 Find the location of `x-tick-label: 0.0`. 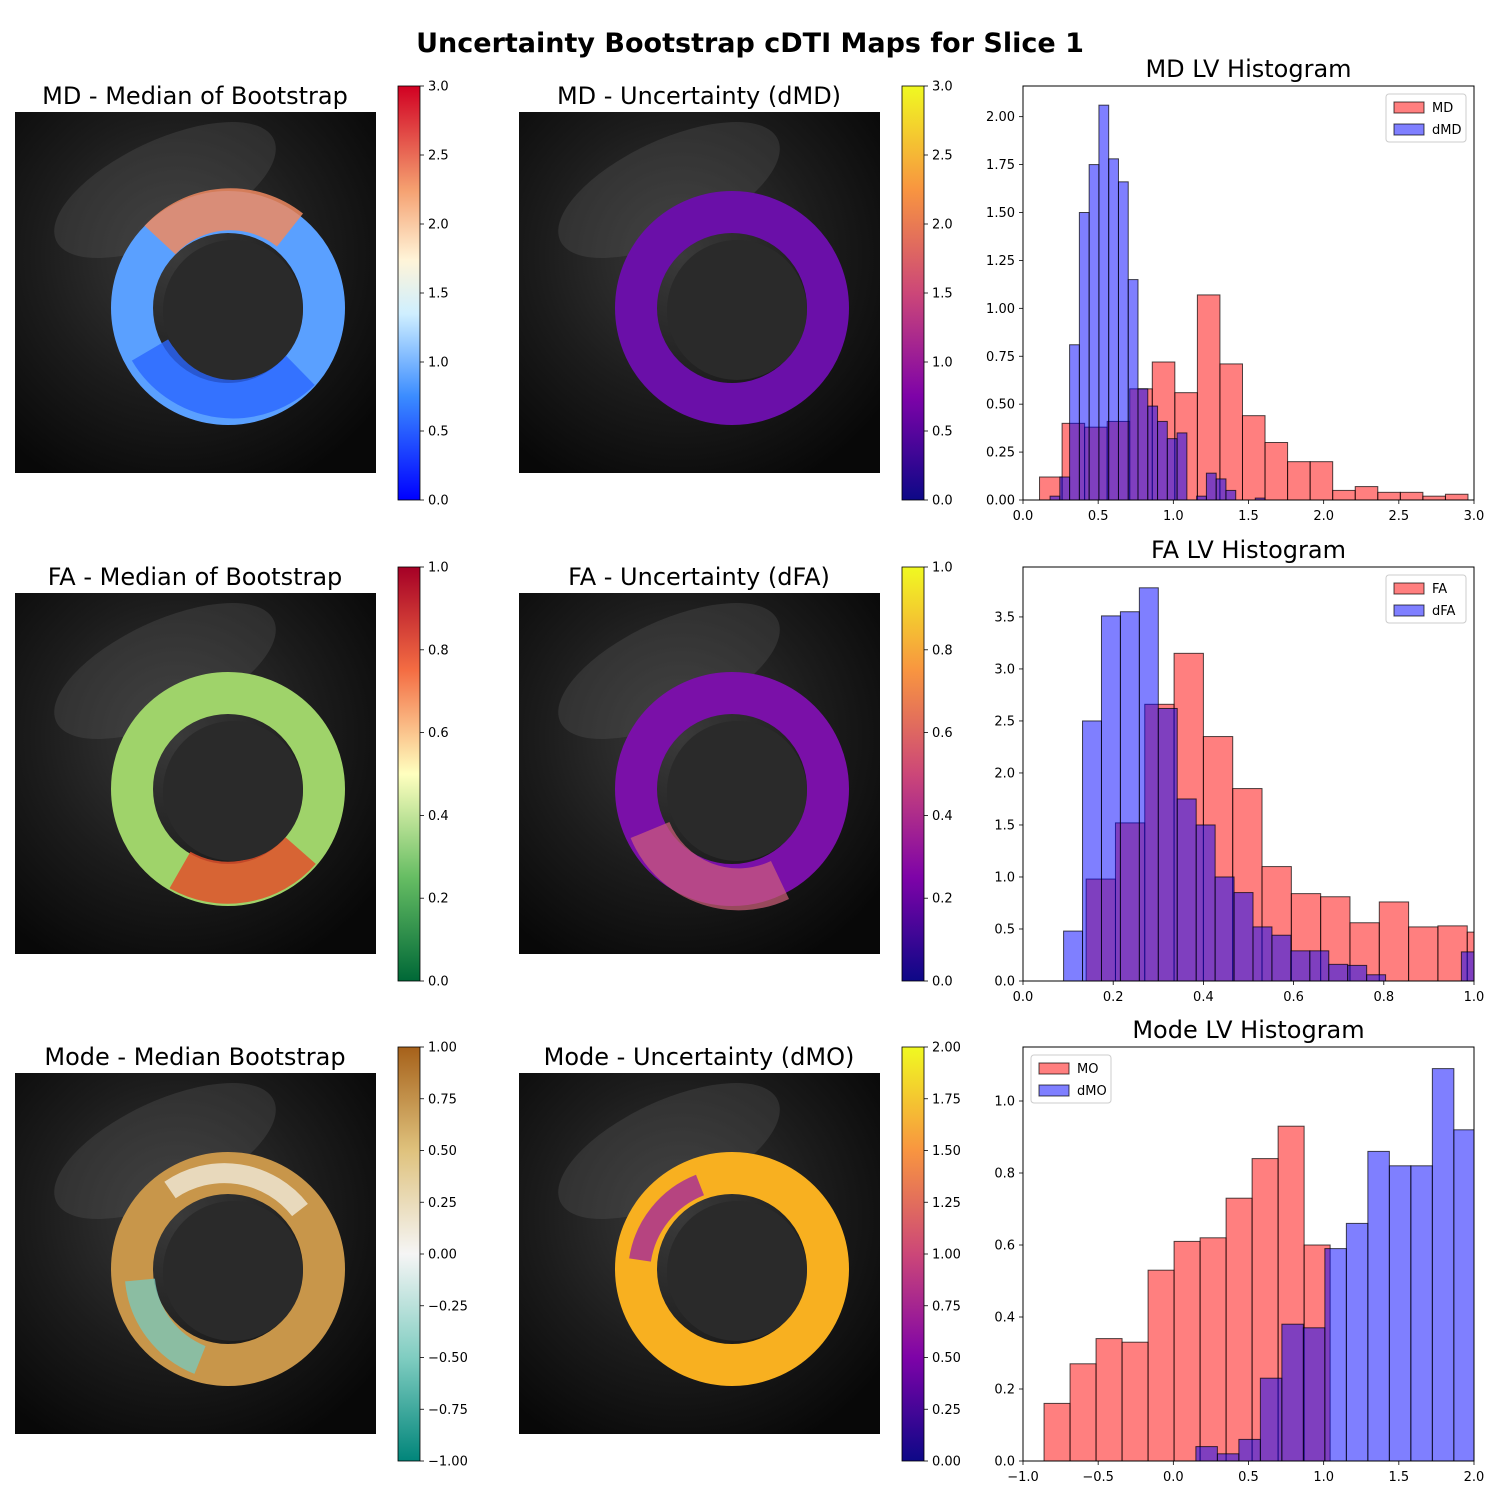

x-tick-label: 0.0 is located at coordinates (1173, 1477).